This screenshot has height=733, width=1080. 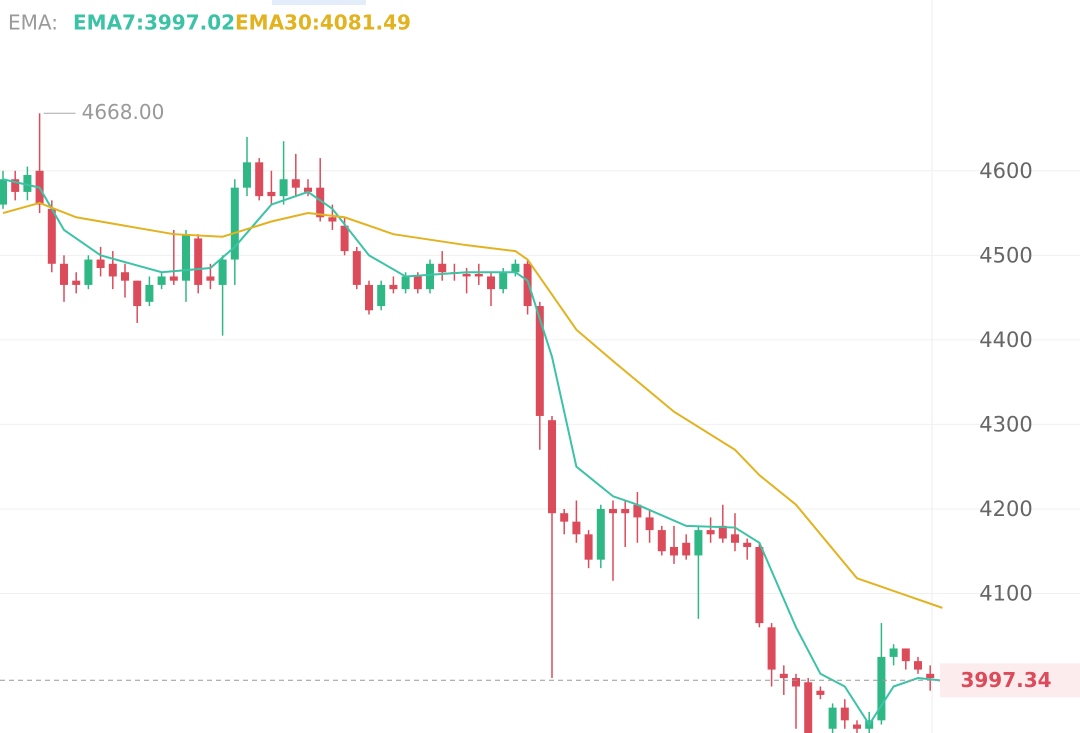 What do you see at coordinates (319, 2) in the screenshot?
I see `top-tab` at bounding box center [319, 2].